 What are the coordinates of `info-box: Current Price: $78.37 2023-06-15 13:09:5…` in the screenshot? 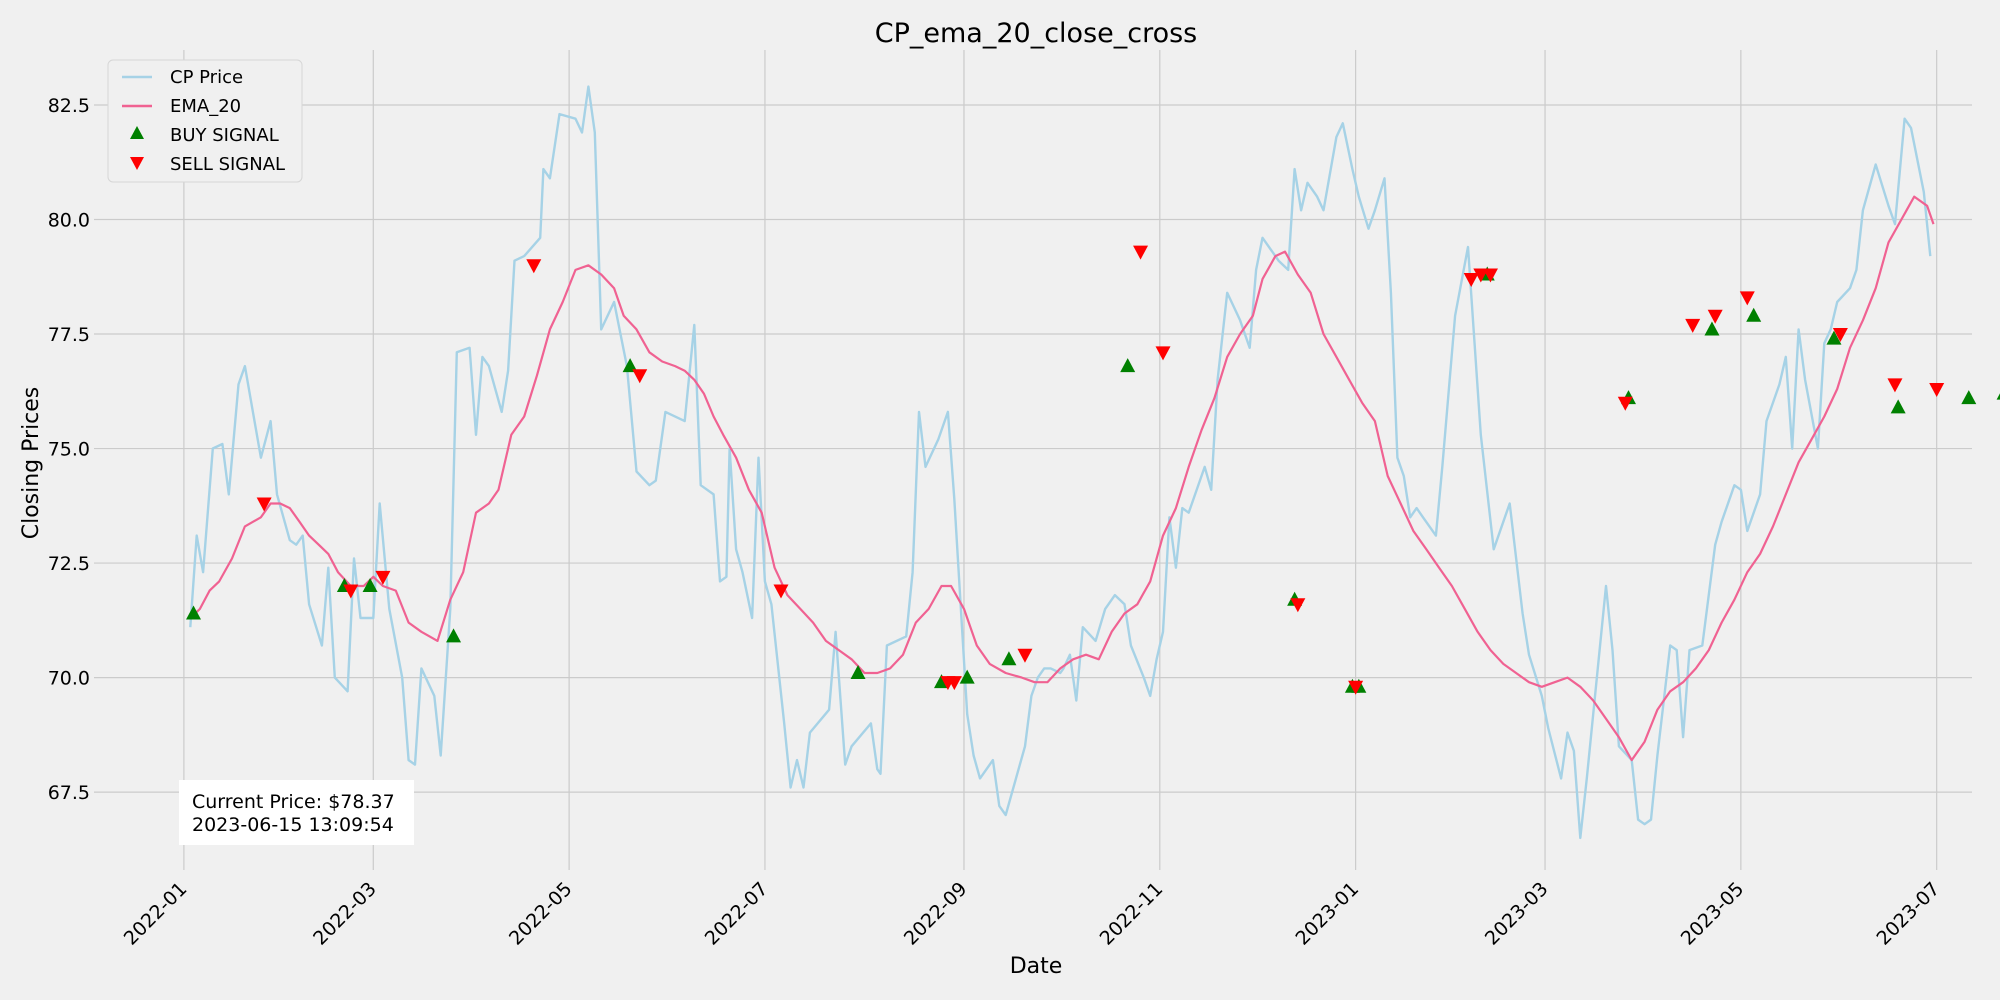 It's located at (296, 812).